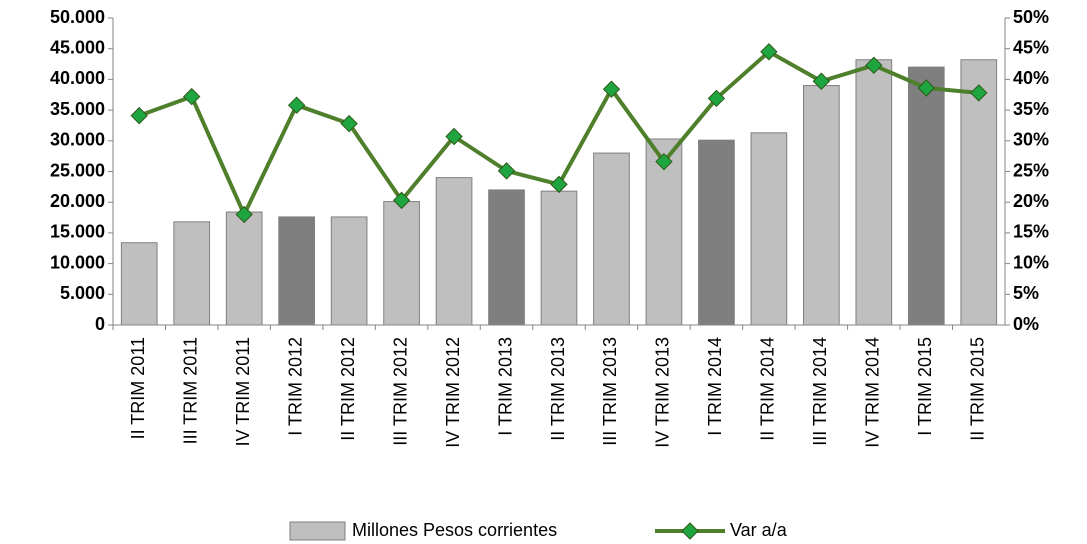 This screenshot has height=544, width=1087. Describe the element at coordinates (77, 17) in the screenshot. I see `y-tick-label: 50.000` at that location.